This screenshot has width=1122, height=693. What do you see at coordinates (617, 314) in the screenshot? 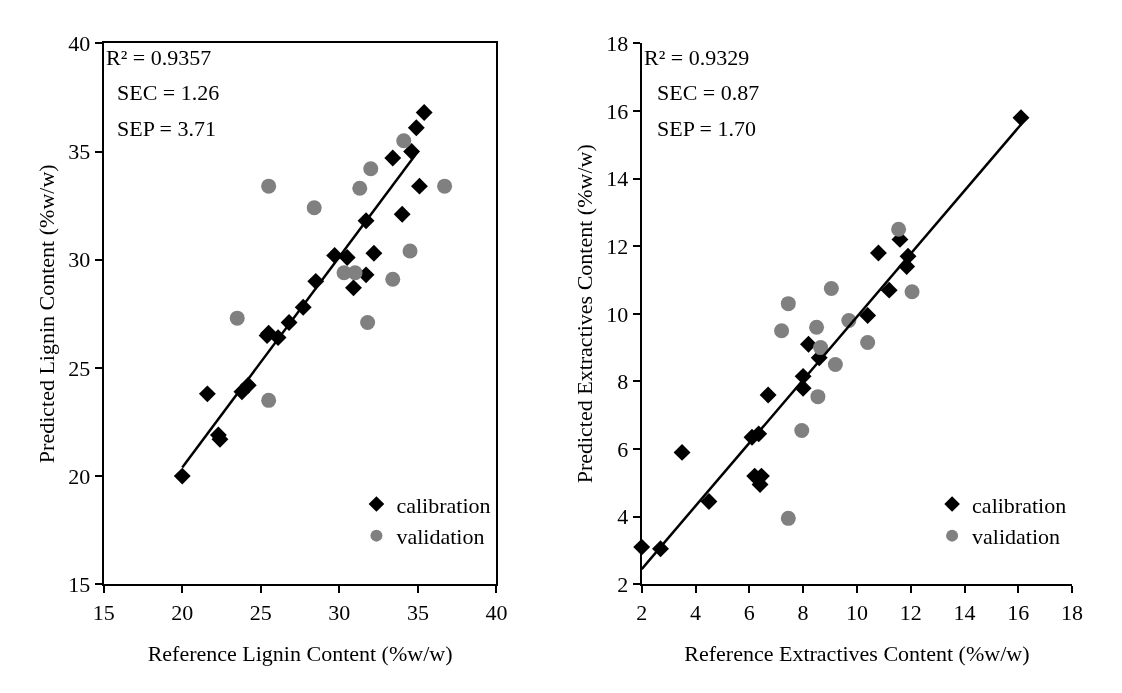
I see `y-tick-label: 10` at bounding box center [617, 314].